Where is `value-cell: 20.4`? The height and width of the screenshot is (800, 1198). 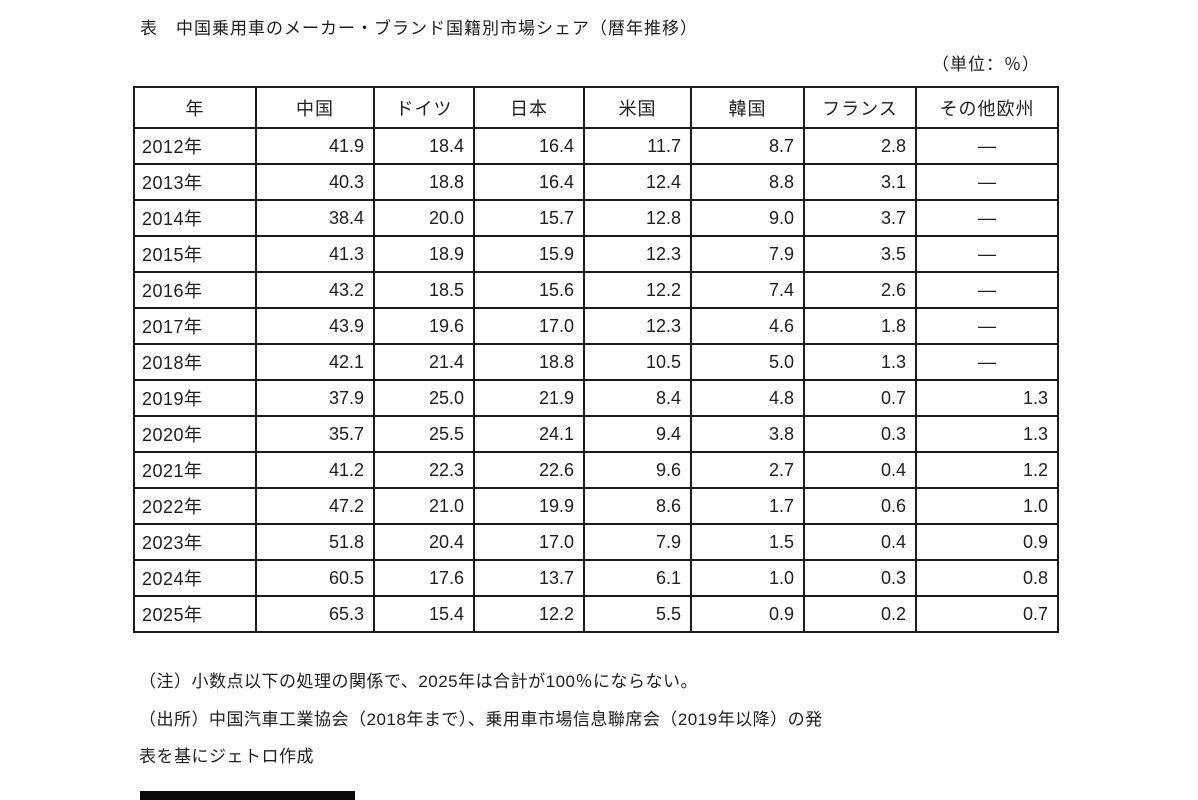
value-cell: 20.4 is located at coordinates (424, 542).